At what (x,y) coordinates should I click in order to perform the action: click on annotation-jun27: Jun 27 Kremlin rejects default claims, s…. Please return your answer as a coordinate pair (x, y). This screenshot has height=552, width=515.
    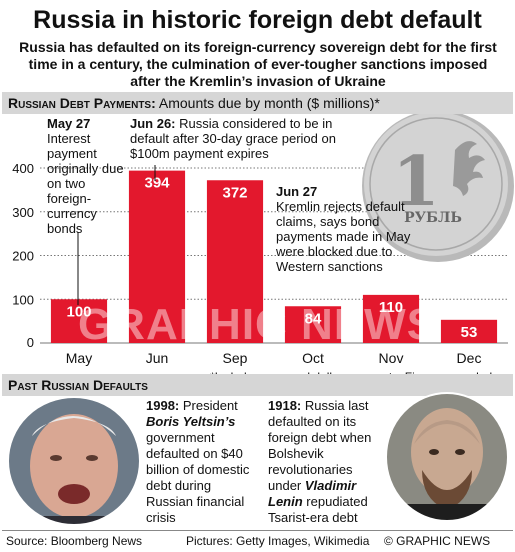
    Looking at the image, I should click on (356, 229).